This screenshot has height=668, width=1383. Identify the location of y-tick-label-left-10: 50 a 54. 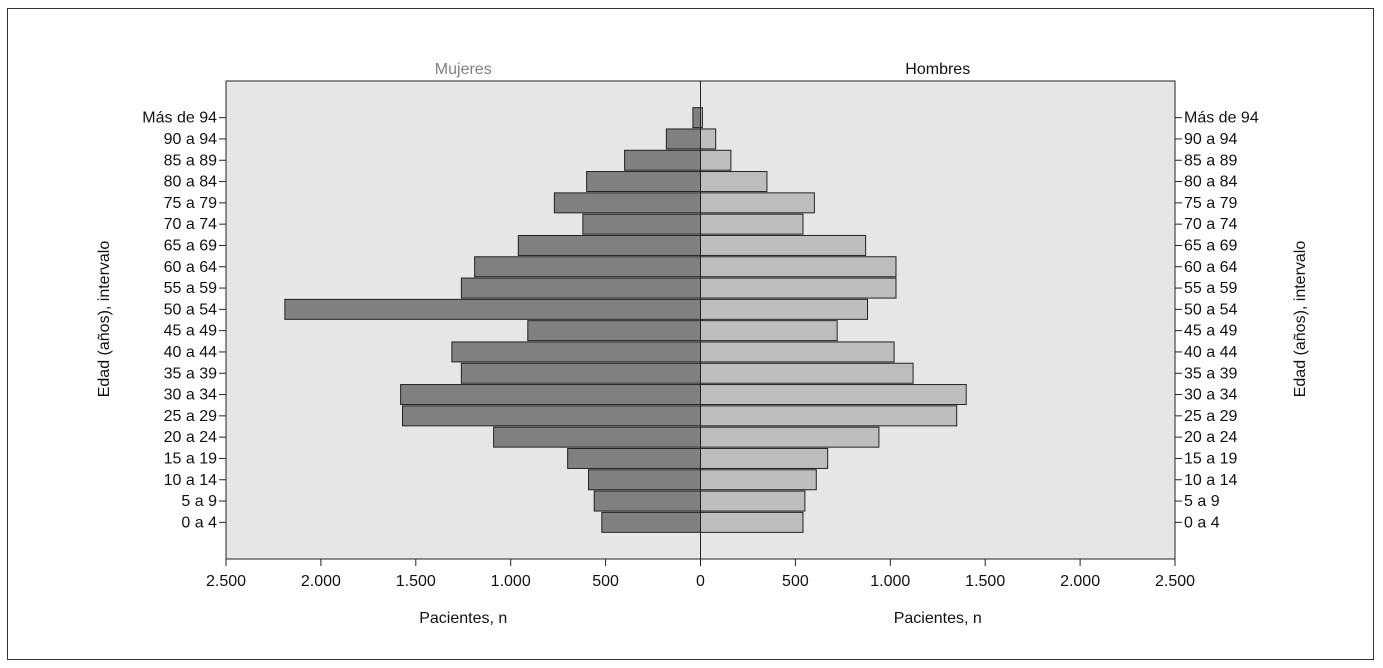
(190, 309).